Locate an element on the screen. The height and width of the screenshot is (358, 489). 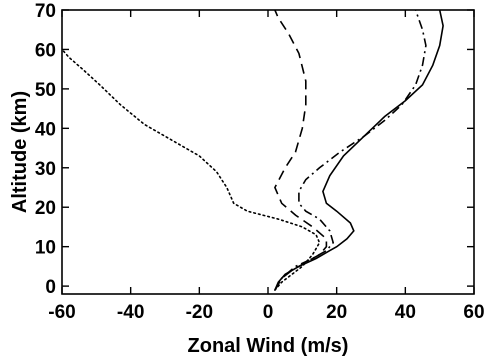
y-tick-label: 60 is located at coordinates (45, 50).